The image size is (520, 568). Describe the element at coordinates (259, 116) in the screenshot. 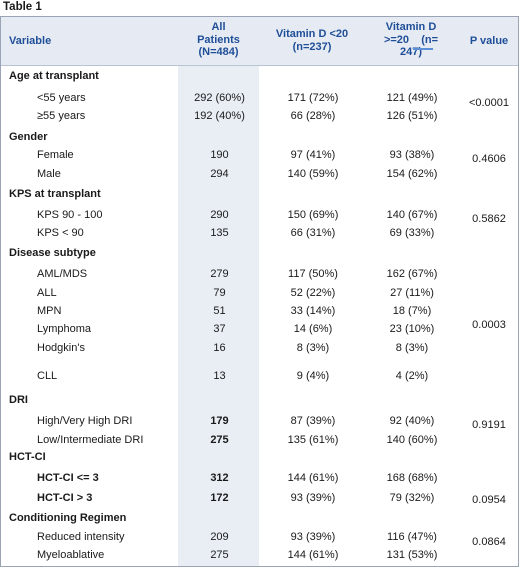

I see `table-row: ≥55 years 192 (40%) 66 (28%) 126 (51%)` at that location.